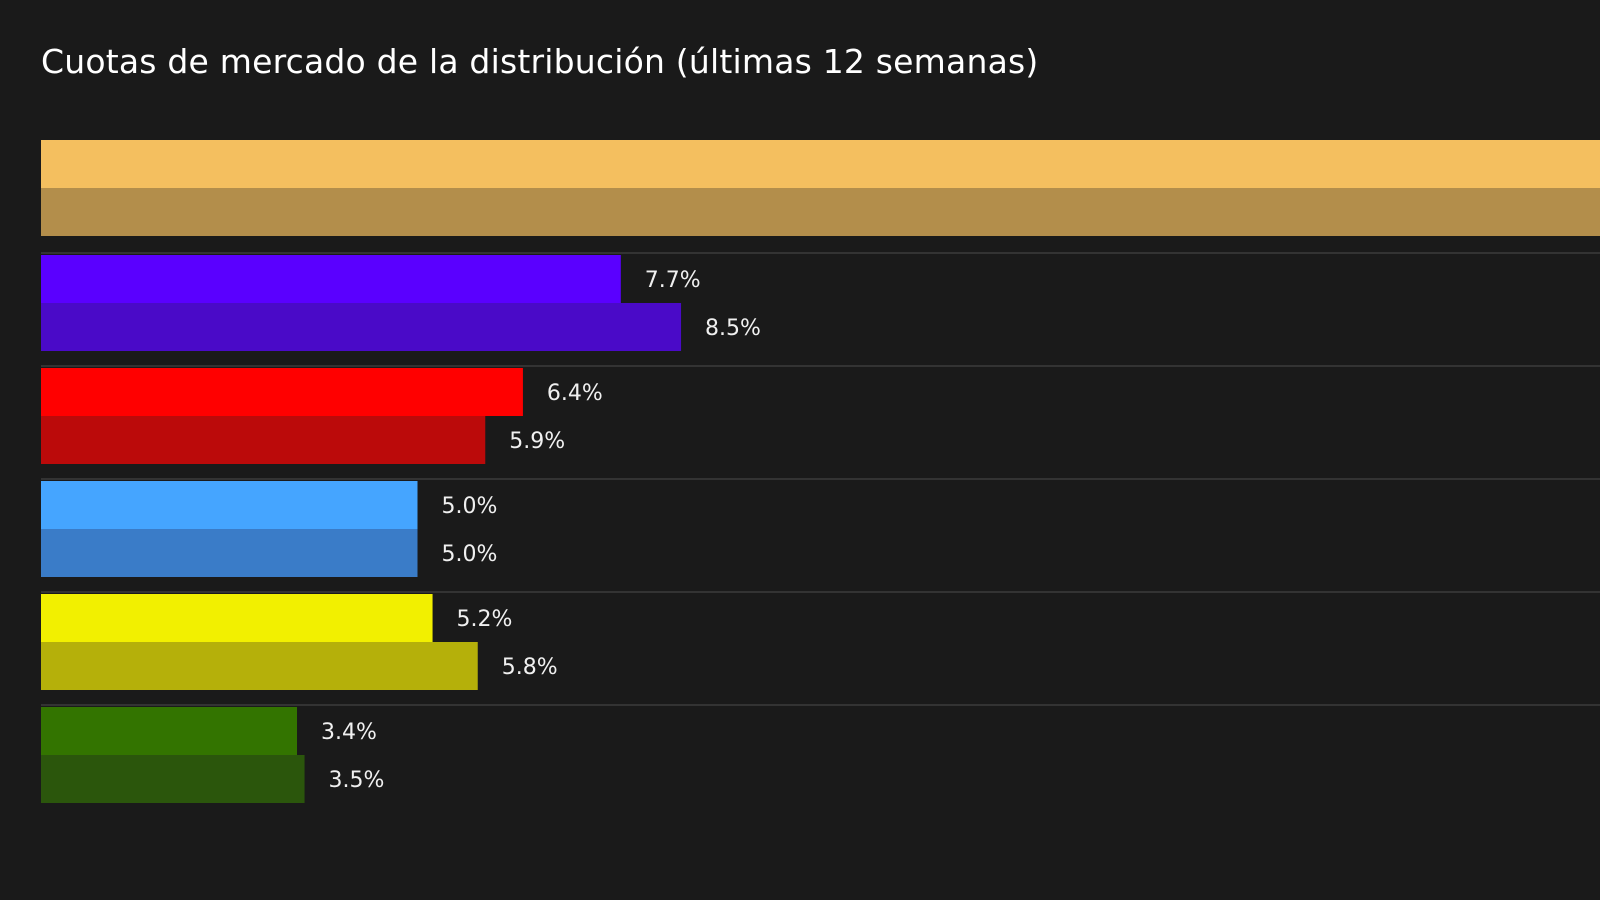 This screenshot has height=900, width=1600. Describe the element at coordinates (537, 441) in the screenshot. I see `data-label: 5.9%` at that location.